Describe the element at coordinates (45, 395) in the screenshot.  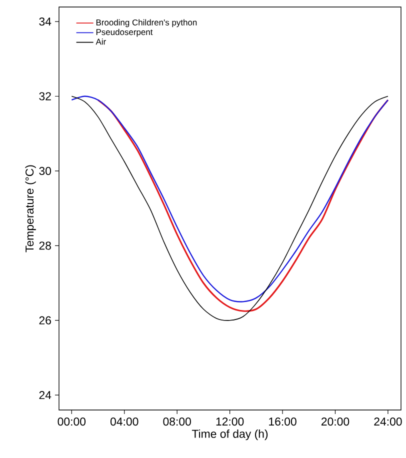
I see `y-tick-label: 24` at that location.